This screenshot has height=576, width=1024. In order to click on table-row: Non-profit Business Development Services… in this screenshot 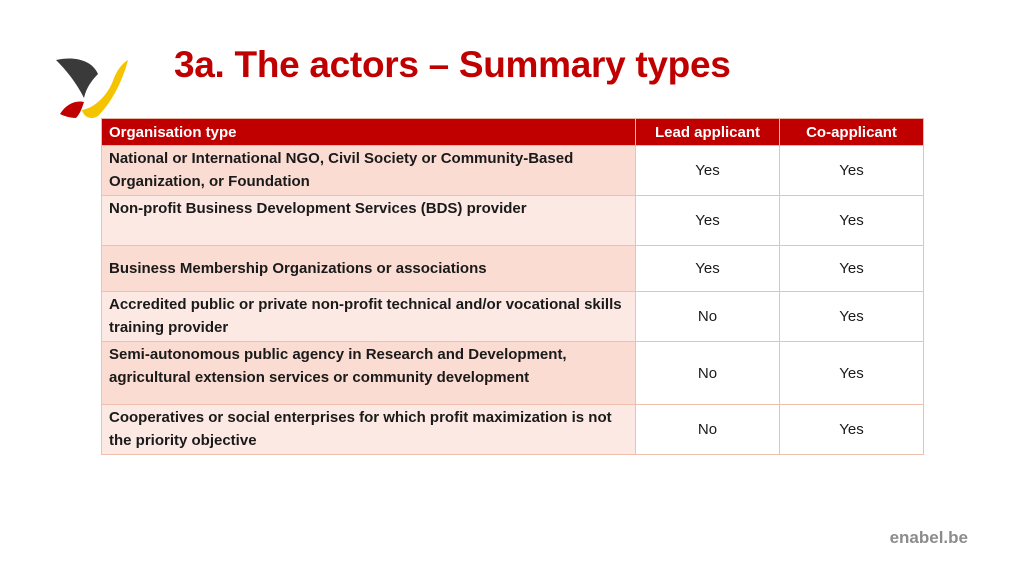, I will do `click(512, 220)`.